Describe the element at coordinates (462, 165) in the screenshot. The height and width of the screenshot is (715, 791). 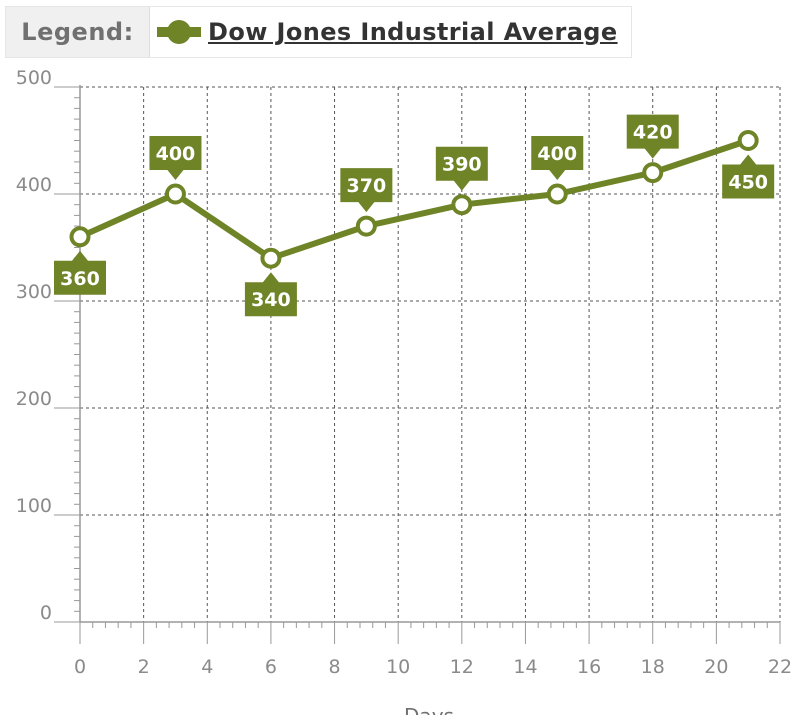
I see `data-label-text: 390` at that location.